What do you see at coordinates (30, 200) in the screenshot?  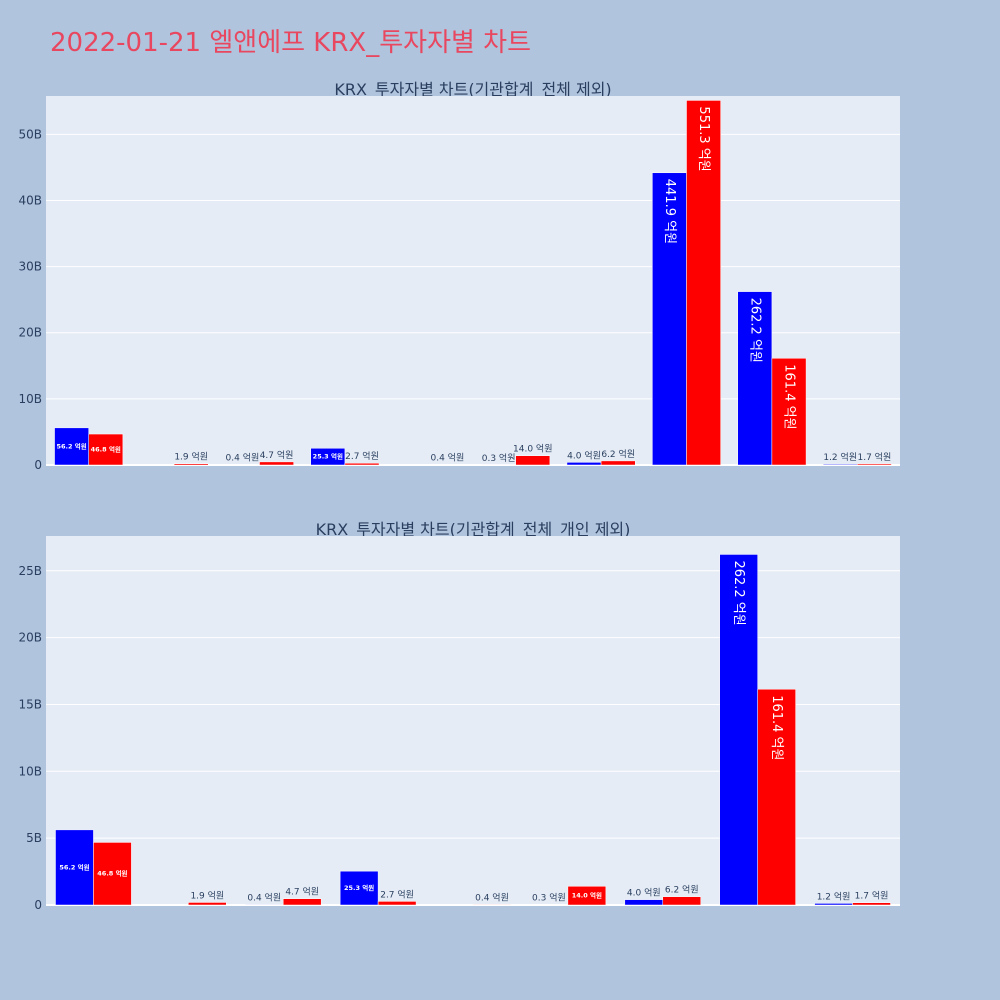 I see `y-tick-label: 40B` at bounding box center [30, 200].